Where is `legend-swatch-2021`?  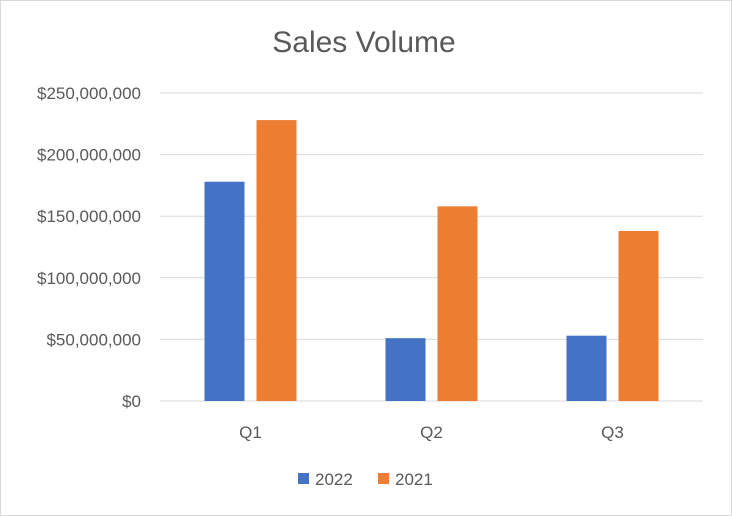
legend-swatch-2021 is located at coordinates (383, 478).